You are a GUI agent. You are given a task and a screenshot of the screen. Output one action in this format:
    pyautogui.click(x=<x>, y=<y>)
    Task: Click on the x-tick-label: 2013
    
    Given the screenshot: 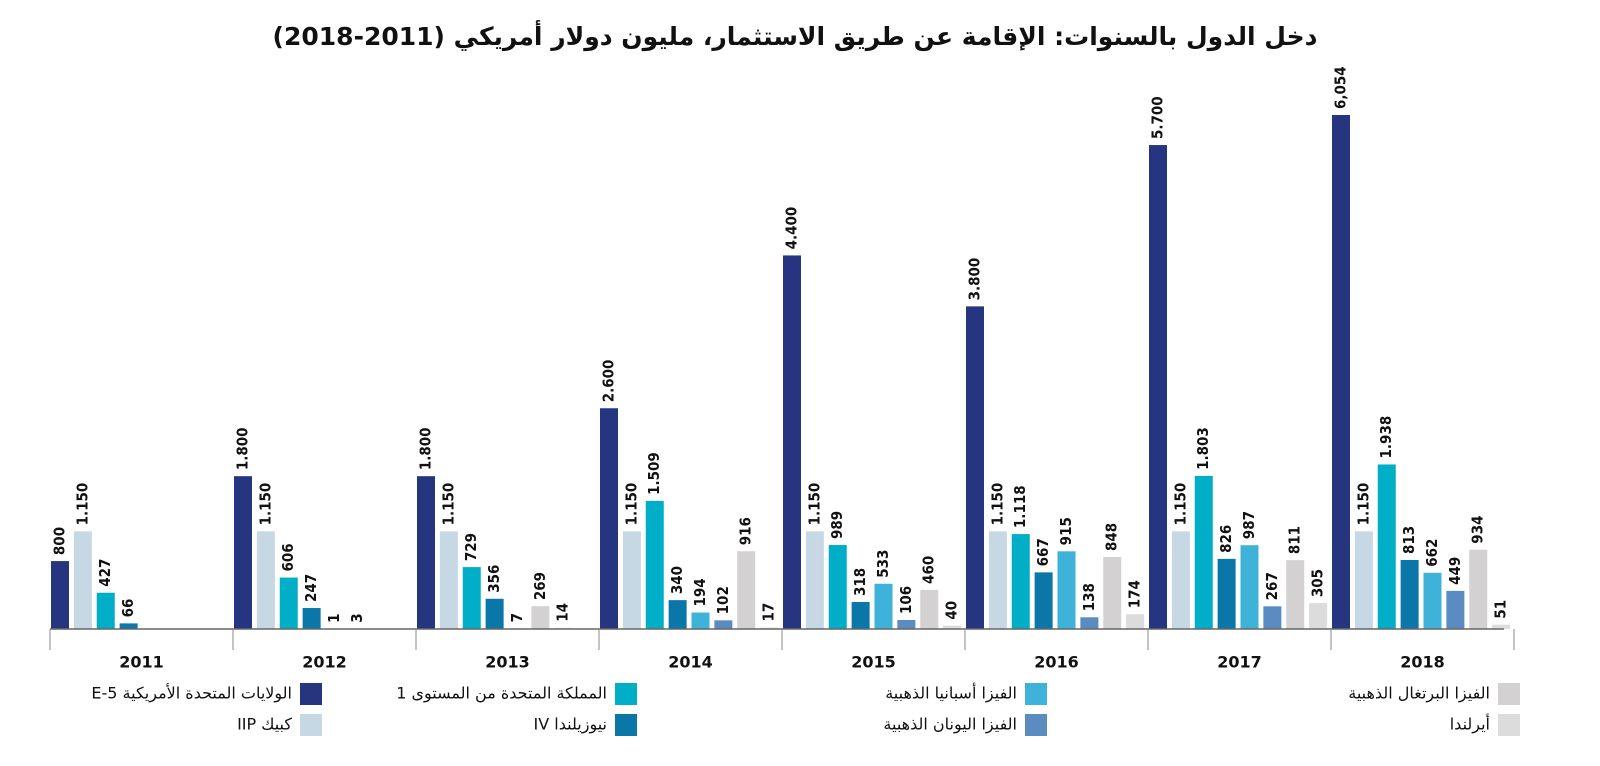 What is the action you would take?
    pyautogui.click(x=507, y=662)
    